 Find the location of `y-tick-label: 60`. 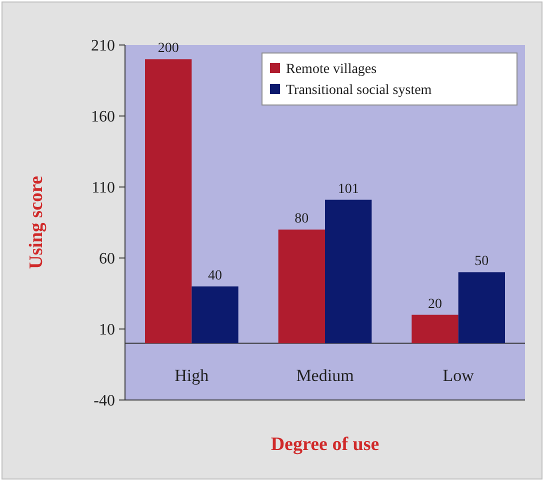

y-tick-label: 60 is located at coordinates (107, 259).